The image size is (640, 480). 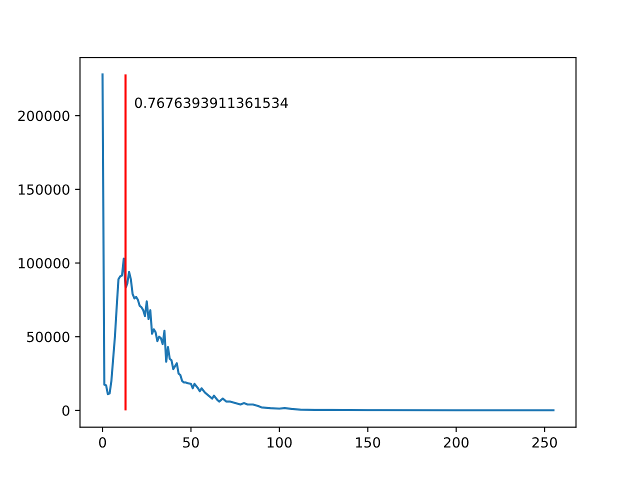 I want to click on y-tick-label: 50000, so click(x=48, y=337).